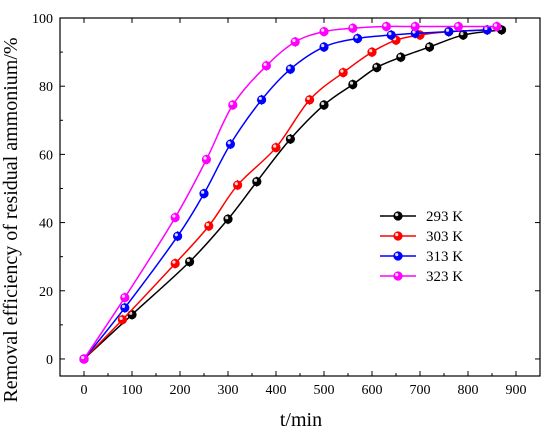  Describe the element at coordinates (276, 390) in the screenshot. I see `x-tick-label: 400` at that location.